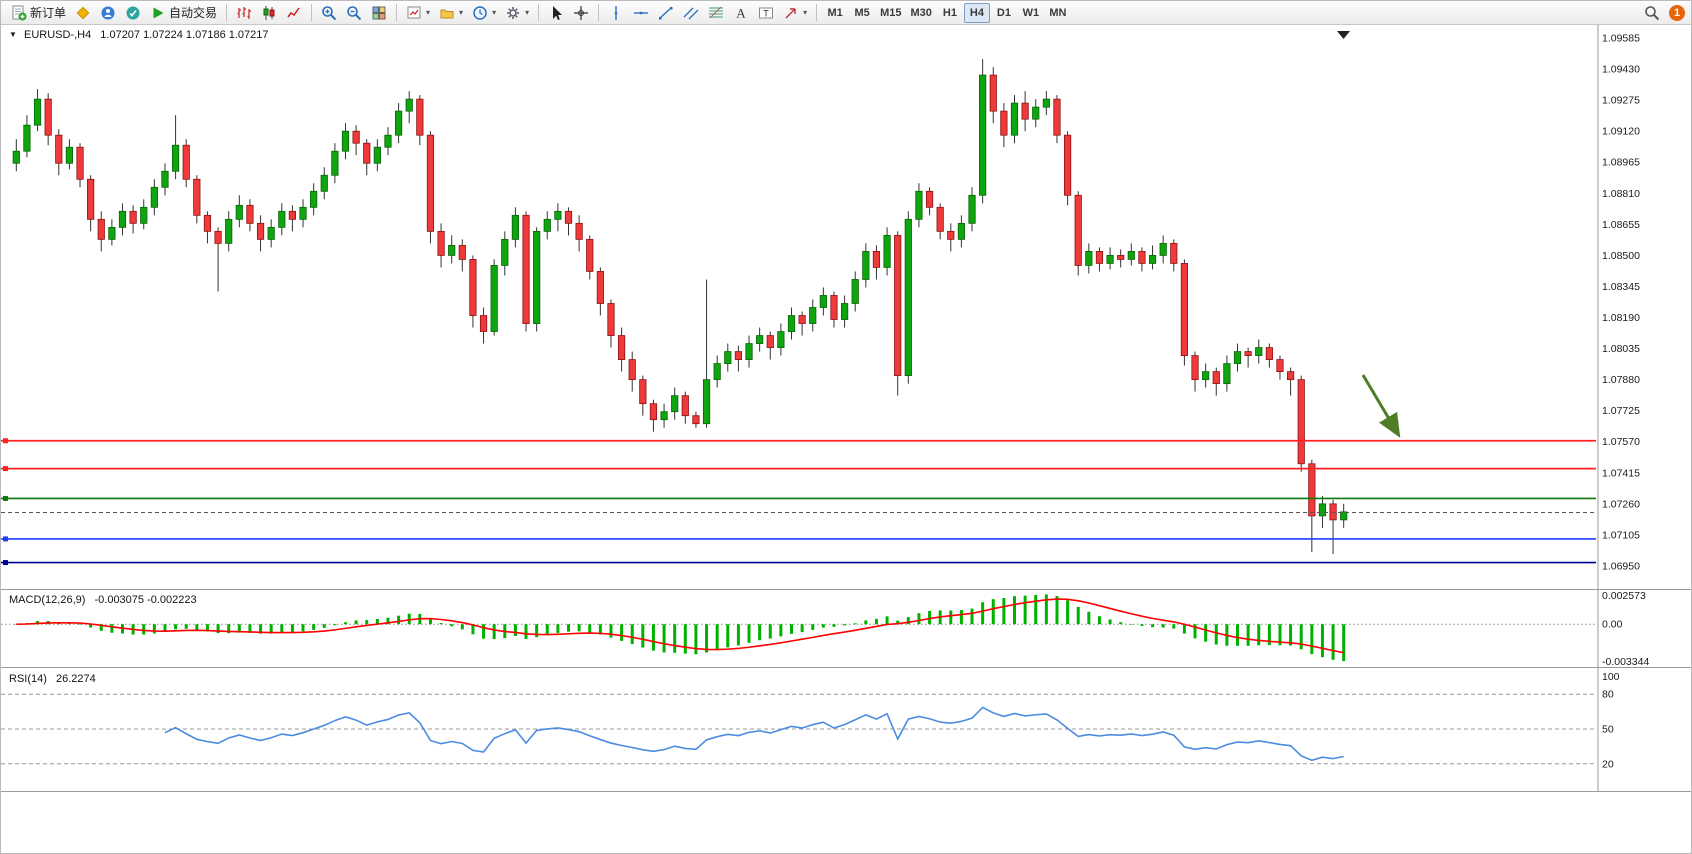 Image resolution: width=1692 pixels, height=854 pixels. What do you see at coordinates (666, 13) in the screenshot?
I see `trendline-button` at bounding box center [666, 13].